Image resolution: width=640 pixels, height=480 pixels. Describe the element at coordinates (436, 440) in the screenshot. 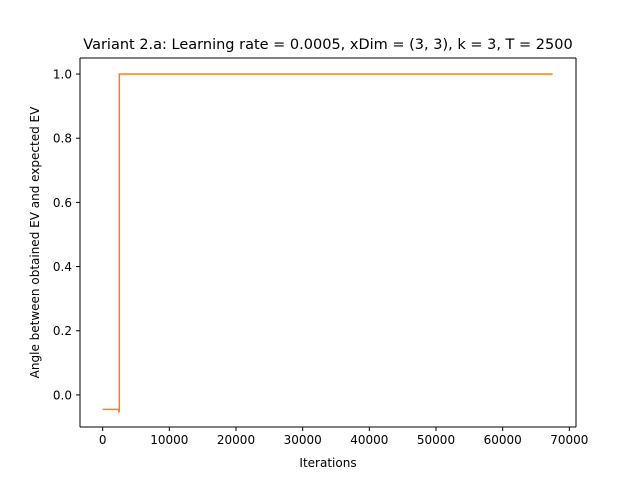

I see `x-tick-label: 50000` at that location.